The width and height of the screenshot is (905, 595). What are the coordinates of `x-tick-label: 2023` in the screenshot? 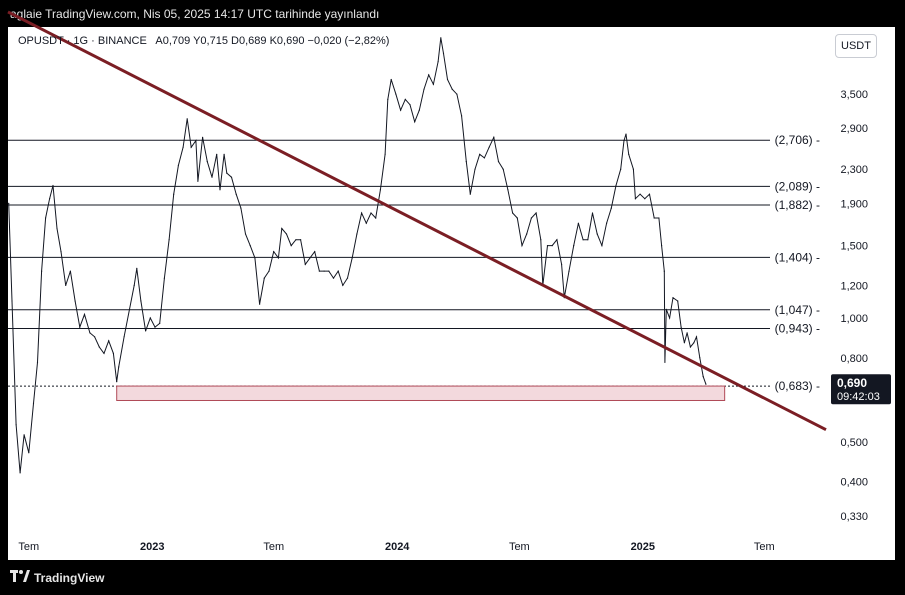 It's located at (152, 547).